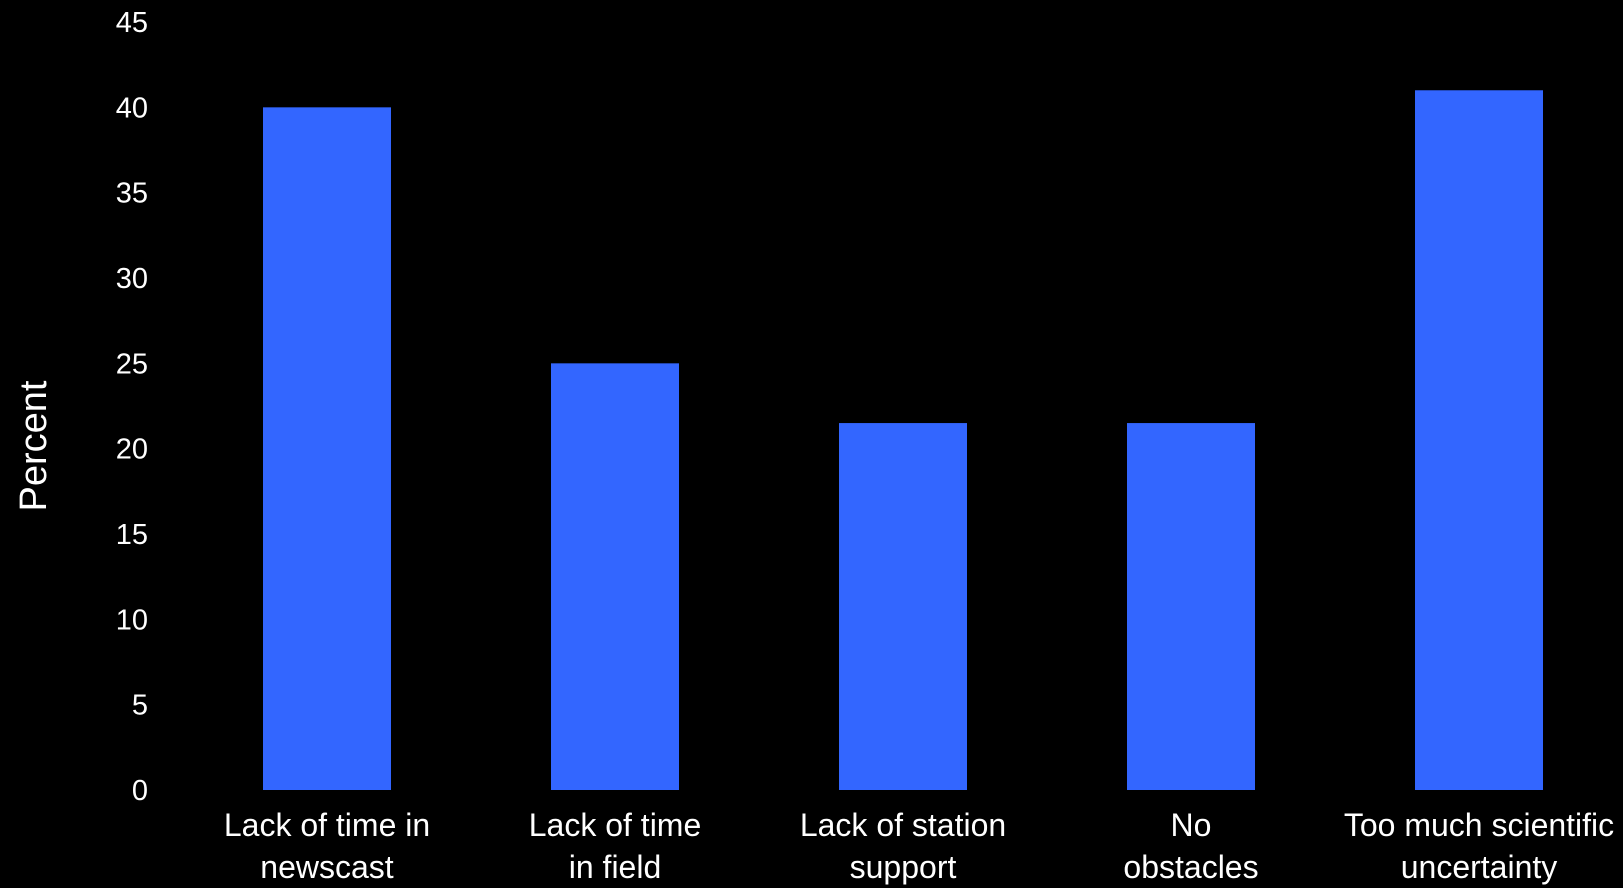 This screenshot has height=888, width=1623. Describe the element at coordinates (327, 867) in the screenshot. I see `x-category-label: newscast` at that location.